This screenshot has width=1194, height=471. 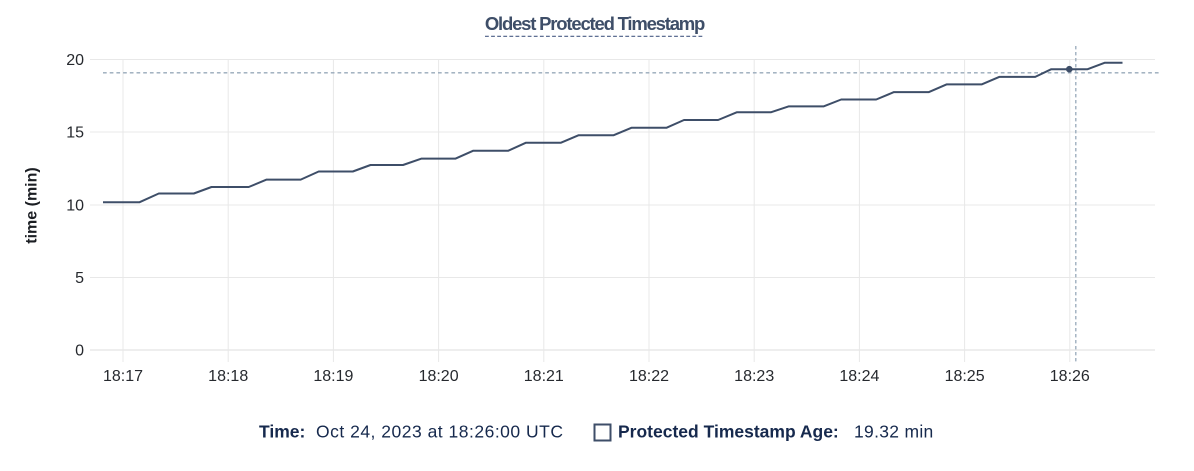 What do you see at coordinates (1070, 376) in the screenshot?
I see `svg-text: 18:26` at bounding box center [1070, 376].